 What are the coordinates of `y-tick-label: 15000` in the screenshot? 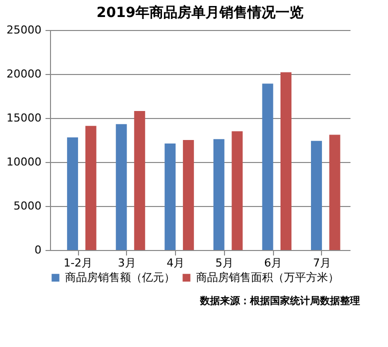 It's located at (24, 118).